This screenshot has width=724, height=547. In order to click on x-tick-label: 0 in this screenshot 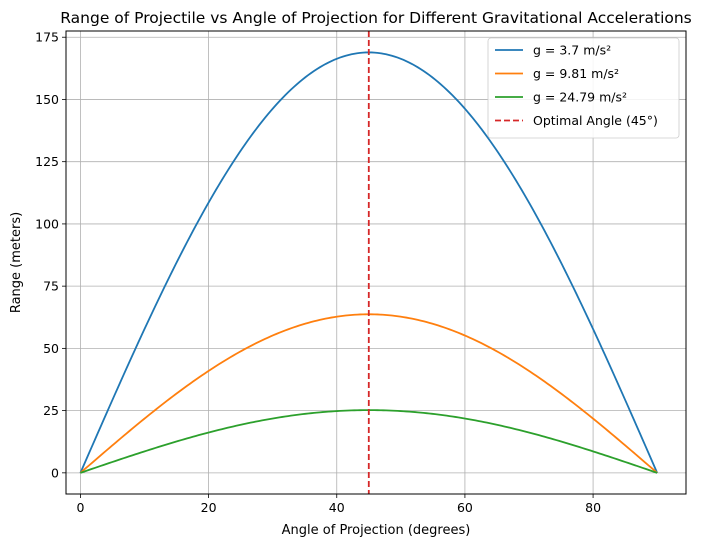, I will do `click(80, 507)`.